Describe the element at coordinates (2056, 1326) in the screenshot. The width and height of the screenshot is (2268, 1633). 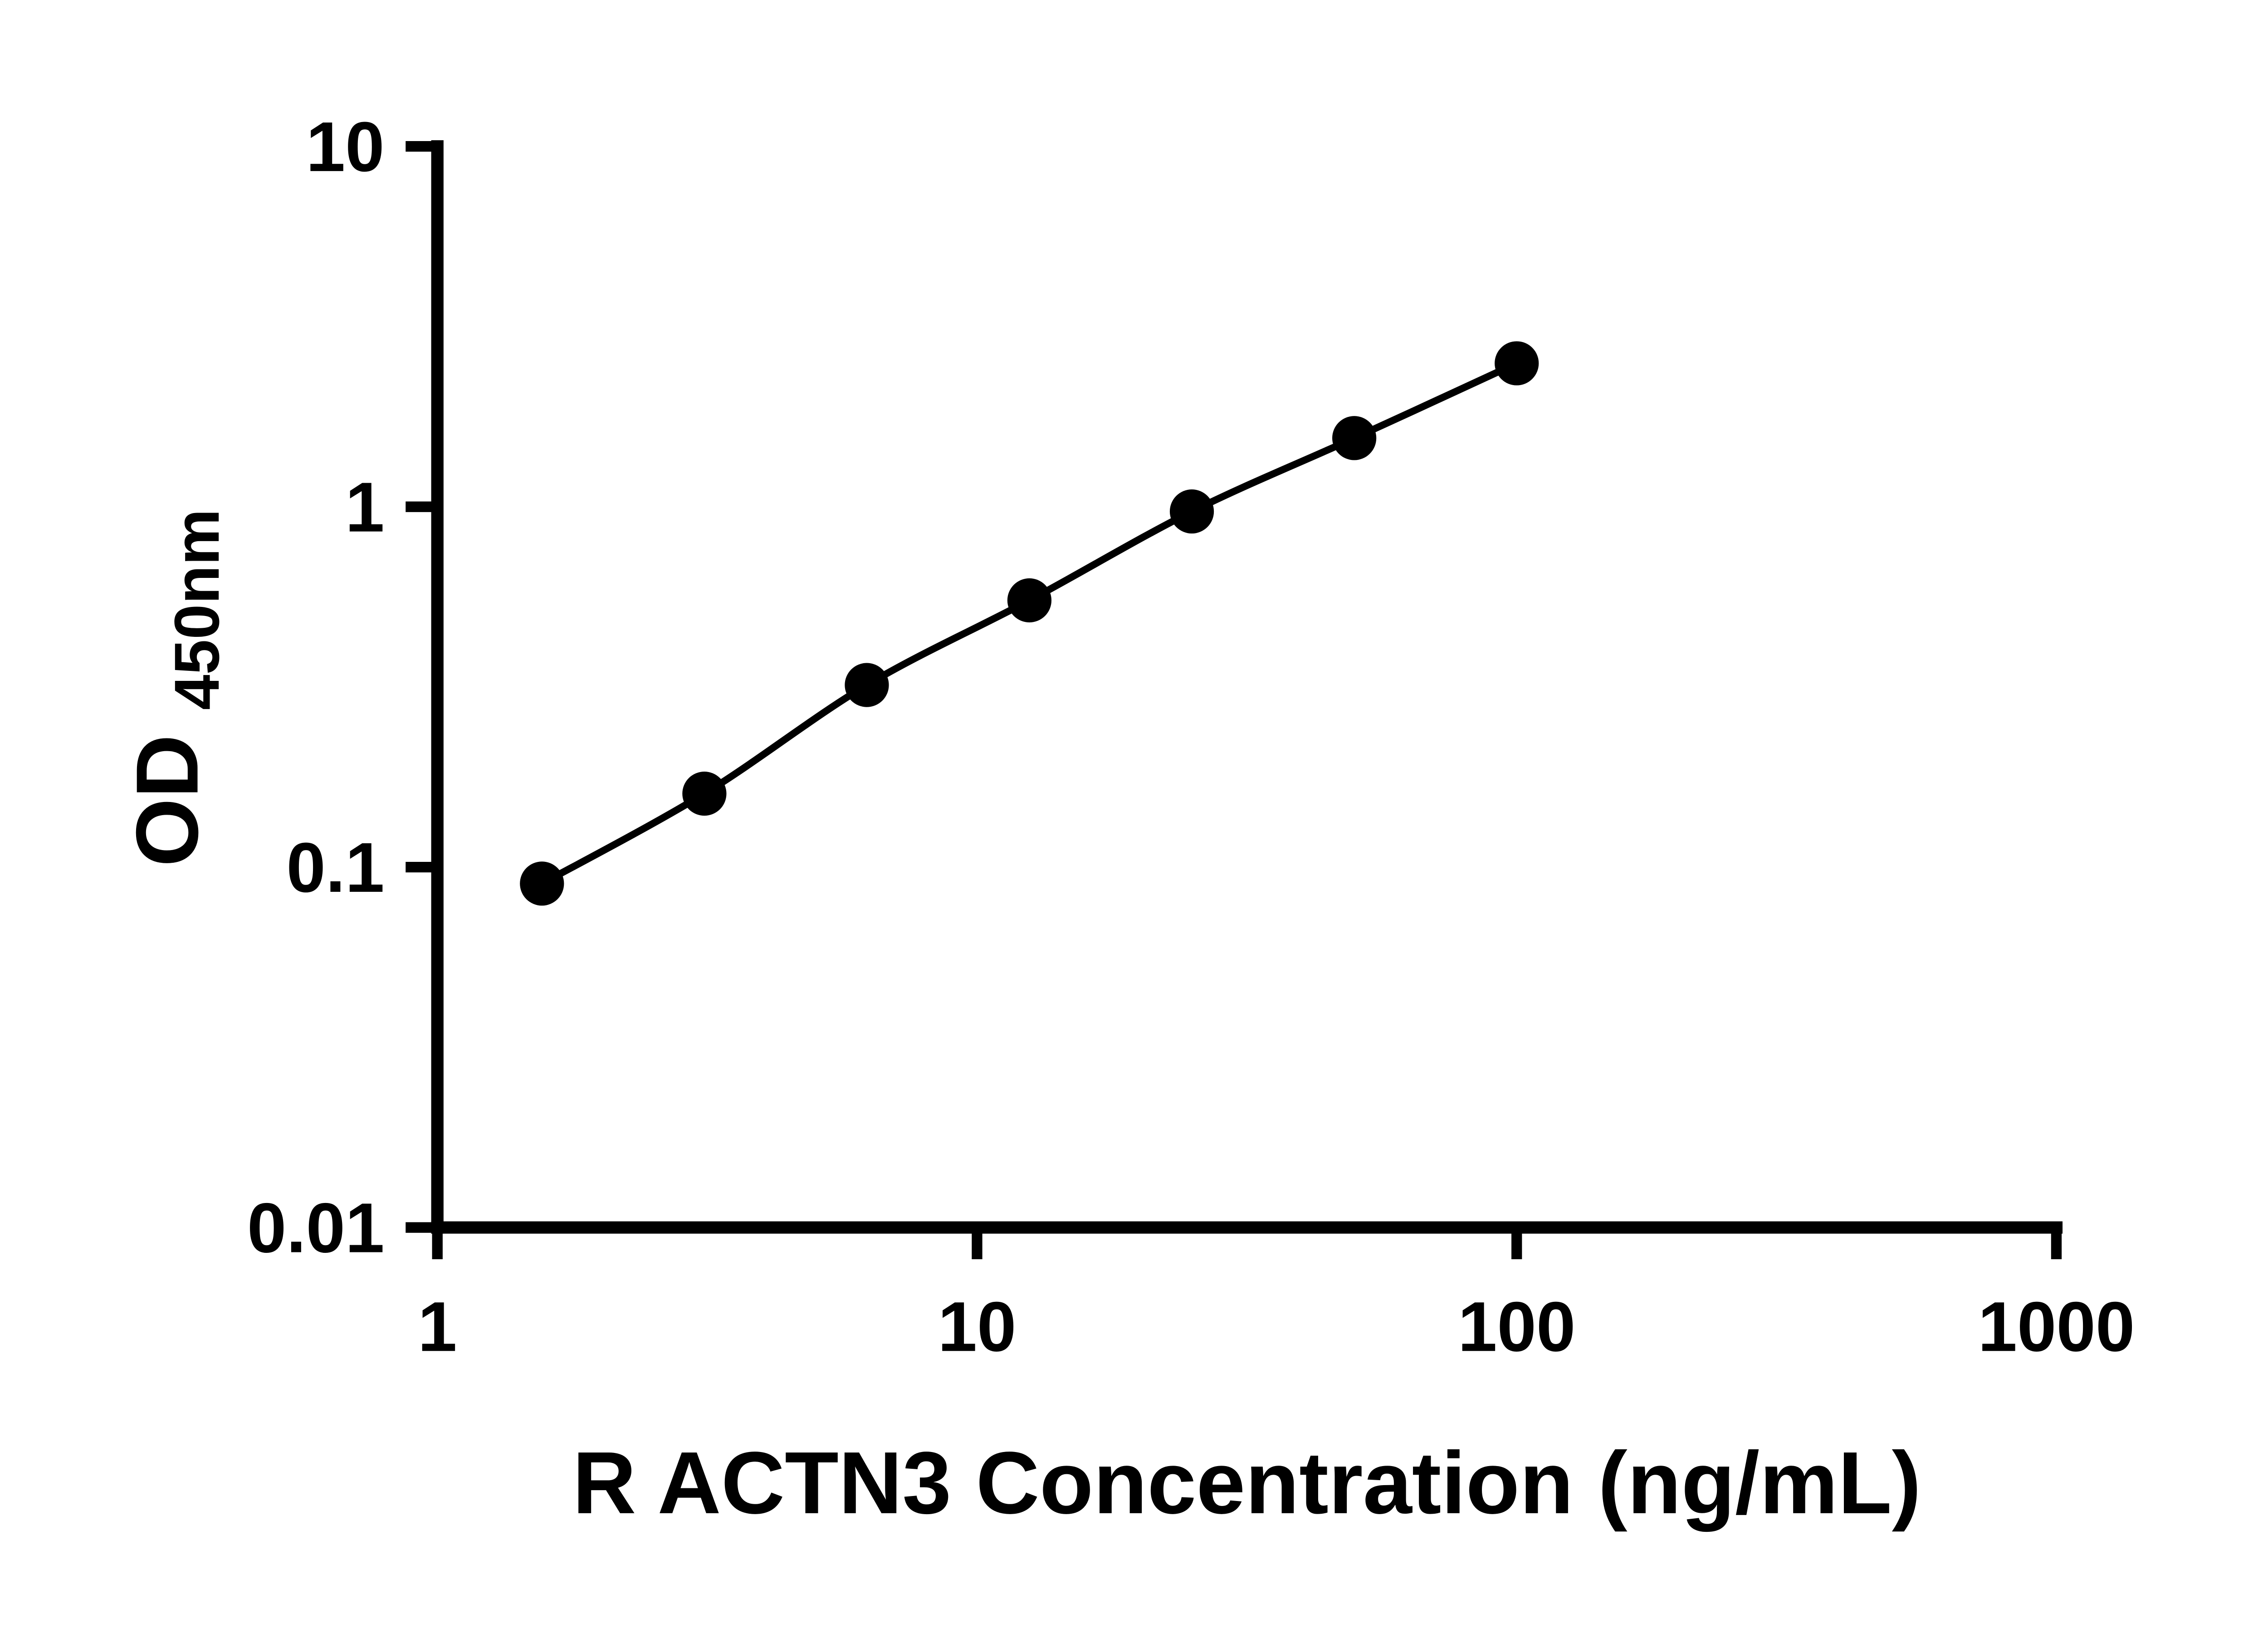
I see `x-tick-label: 1000` at that location.